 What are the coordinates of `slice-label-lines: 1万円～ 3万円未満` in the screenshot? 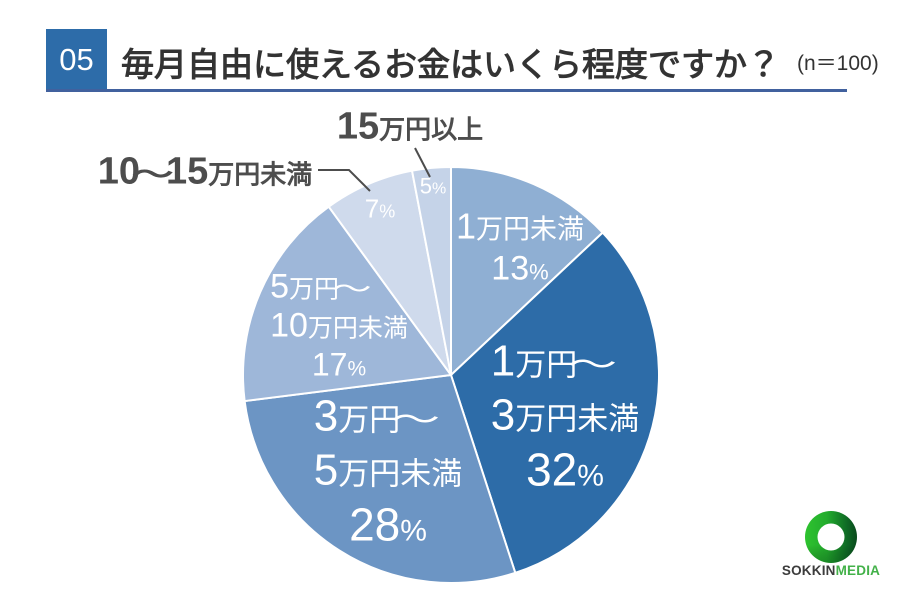 It's located at (565, 391).